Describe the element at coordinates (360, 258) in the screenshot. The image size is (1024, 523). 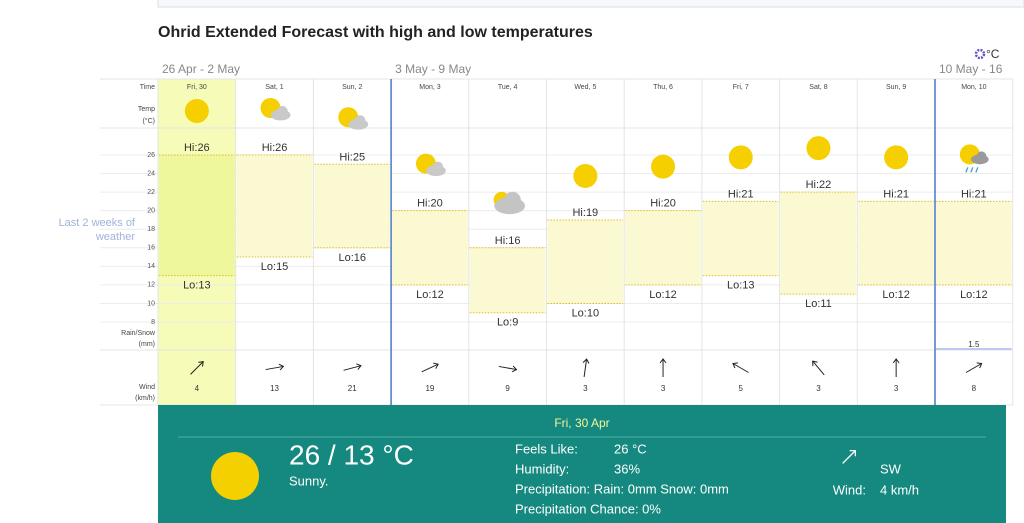
I see `lo-value: 16` at that location.